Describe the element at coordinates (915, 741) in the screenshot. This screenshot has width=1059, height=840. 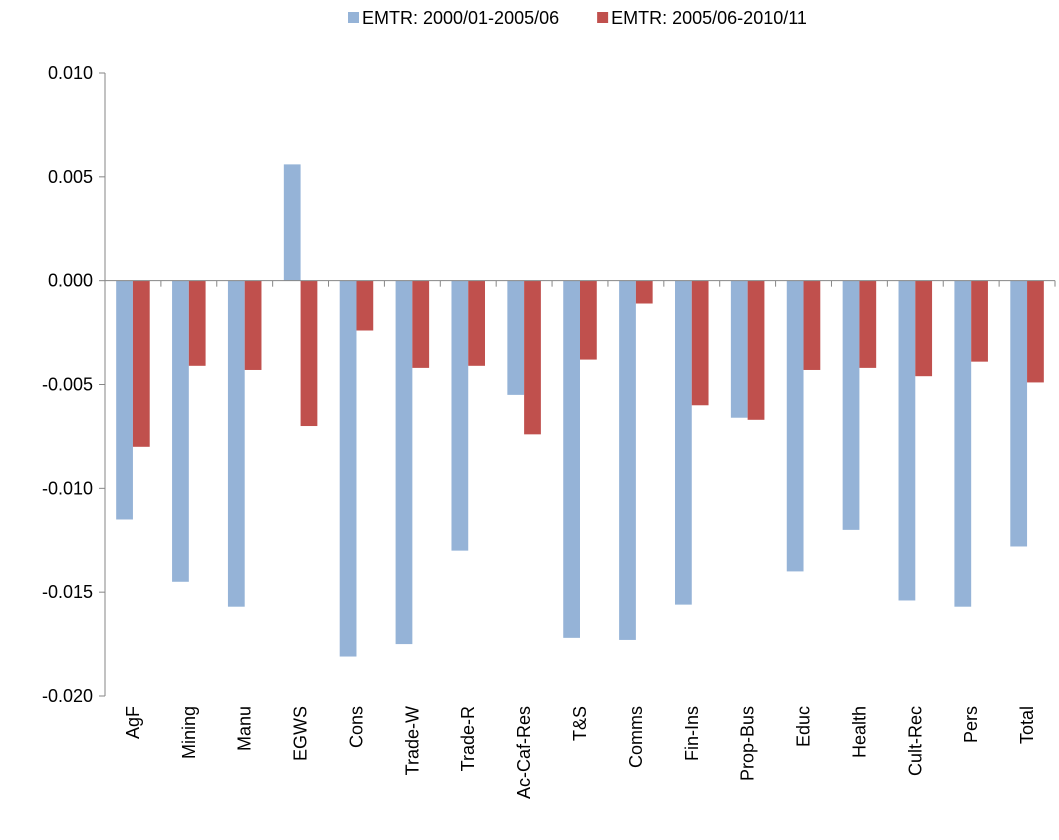
I see `x-tick-label: Cult-Rec` at that location.